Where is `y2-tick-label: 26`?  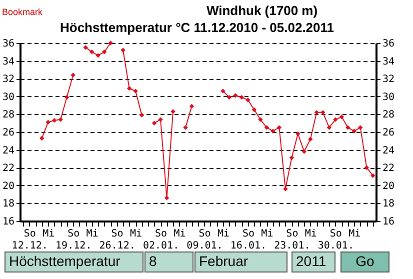
y2-tick-label: 26 is located at coordinates (388, 133).